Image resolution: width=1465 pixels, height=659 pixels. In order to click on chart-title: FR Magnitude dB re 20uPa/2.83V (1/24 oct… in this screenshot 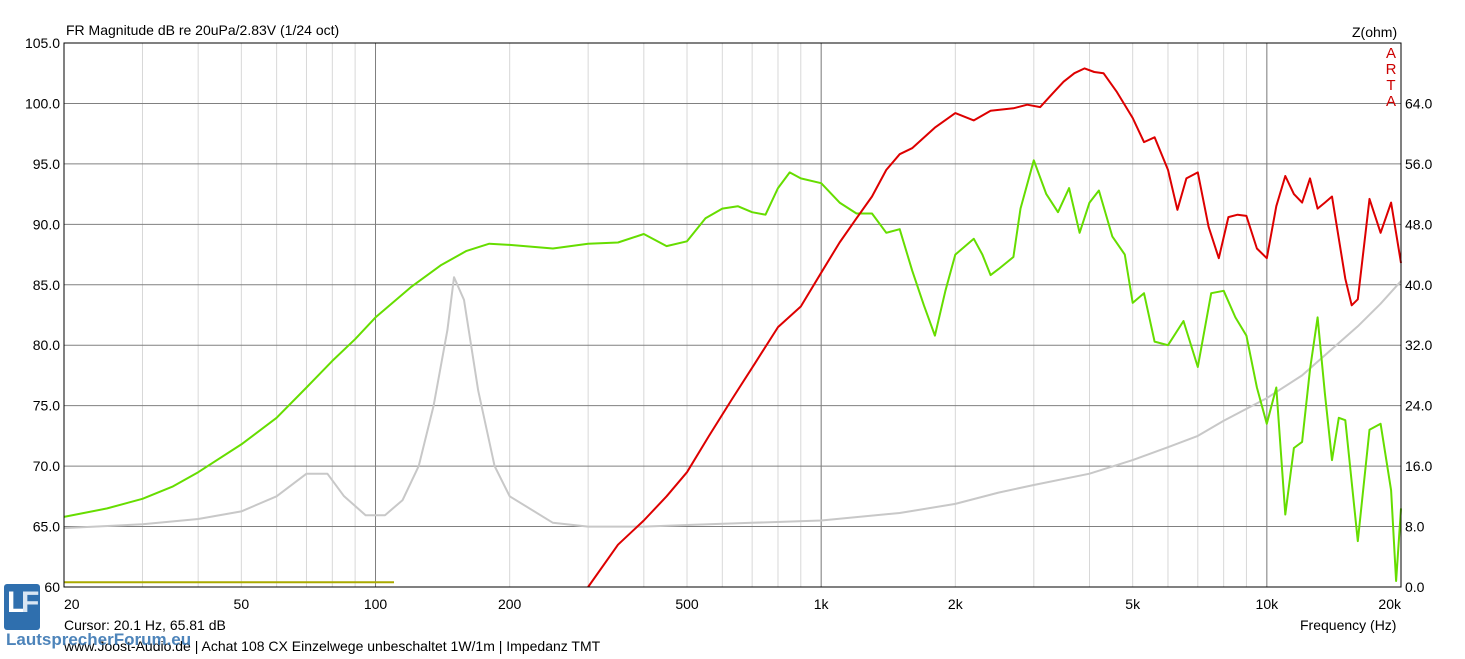, I will do `click(203, 30)`.